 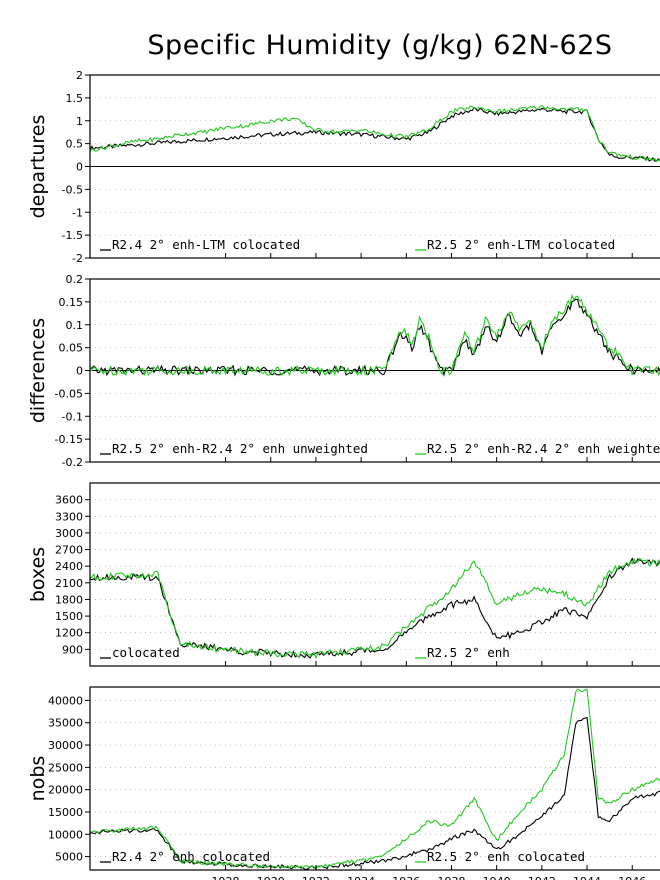 I want to click on legend-entry: R2.4 2° enh colocated, so click(x=191, y=856).